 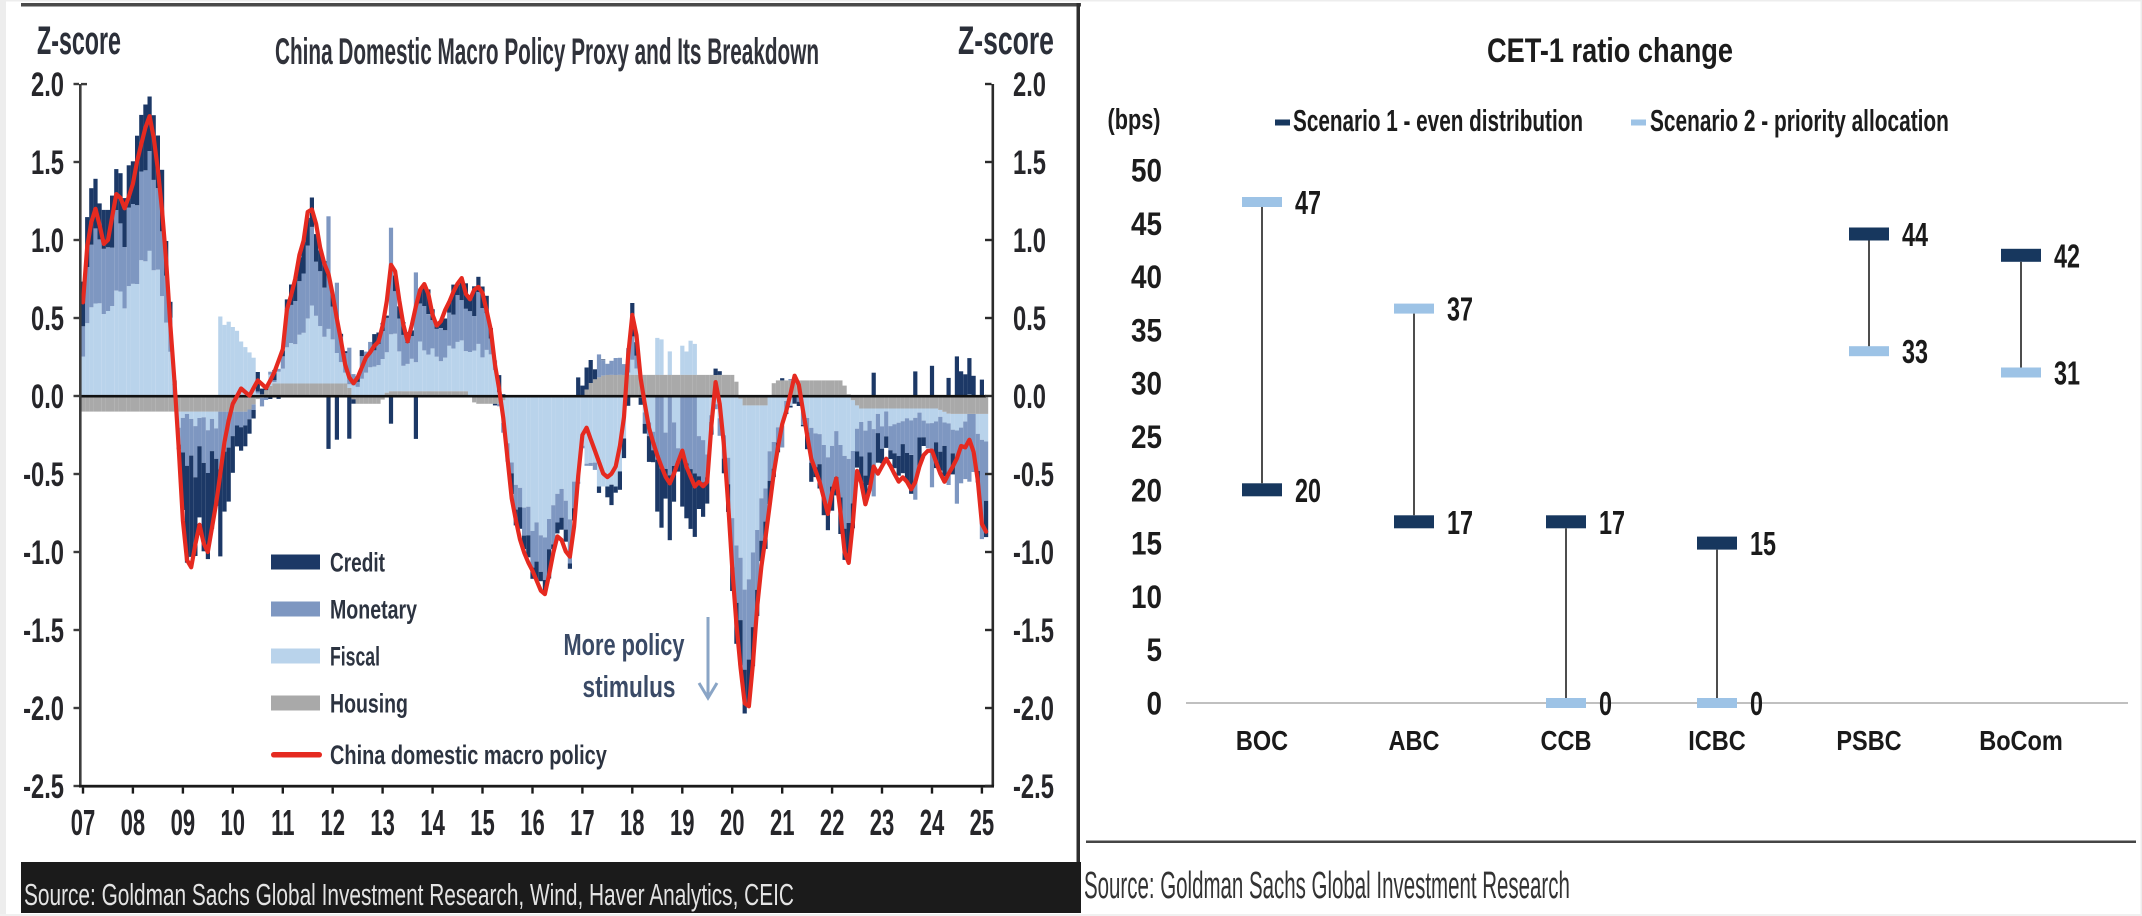 I want to click on svg-text: 16, so click(x=532, y=824).